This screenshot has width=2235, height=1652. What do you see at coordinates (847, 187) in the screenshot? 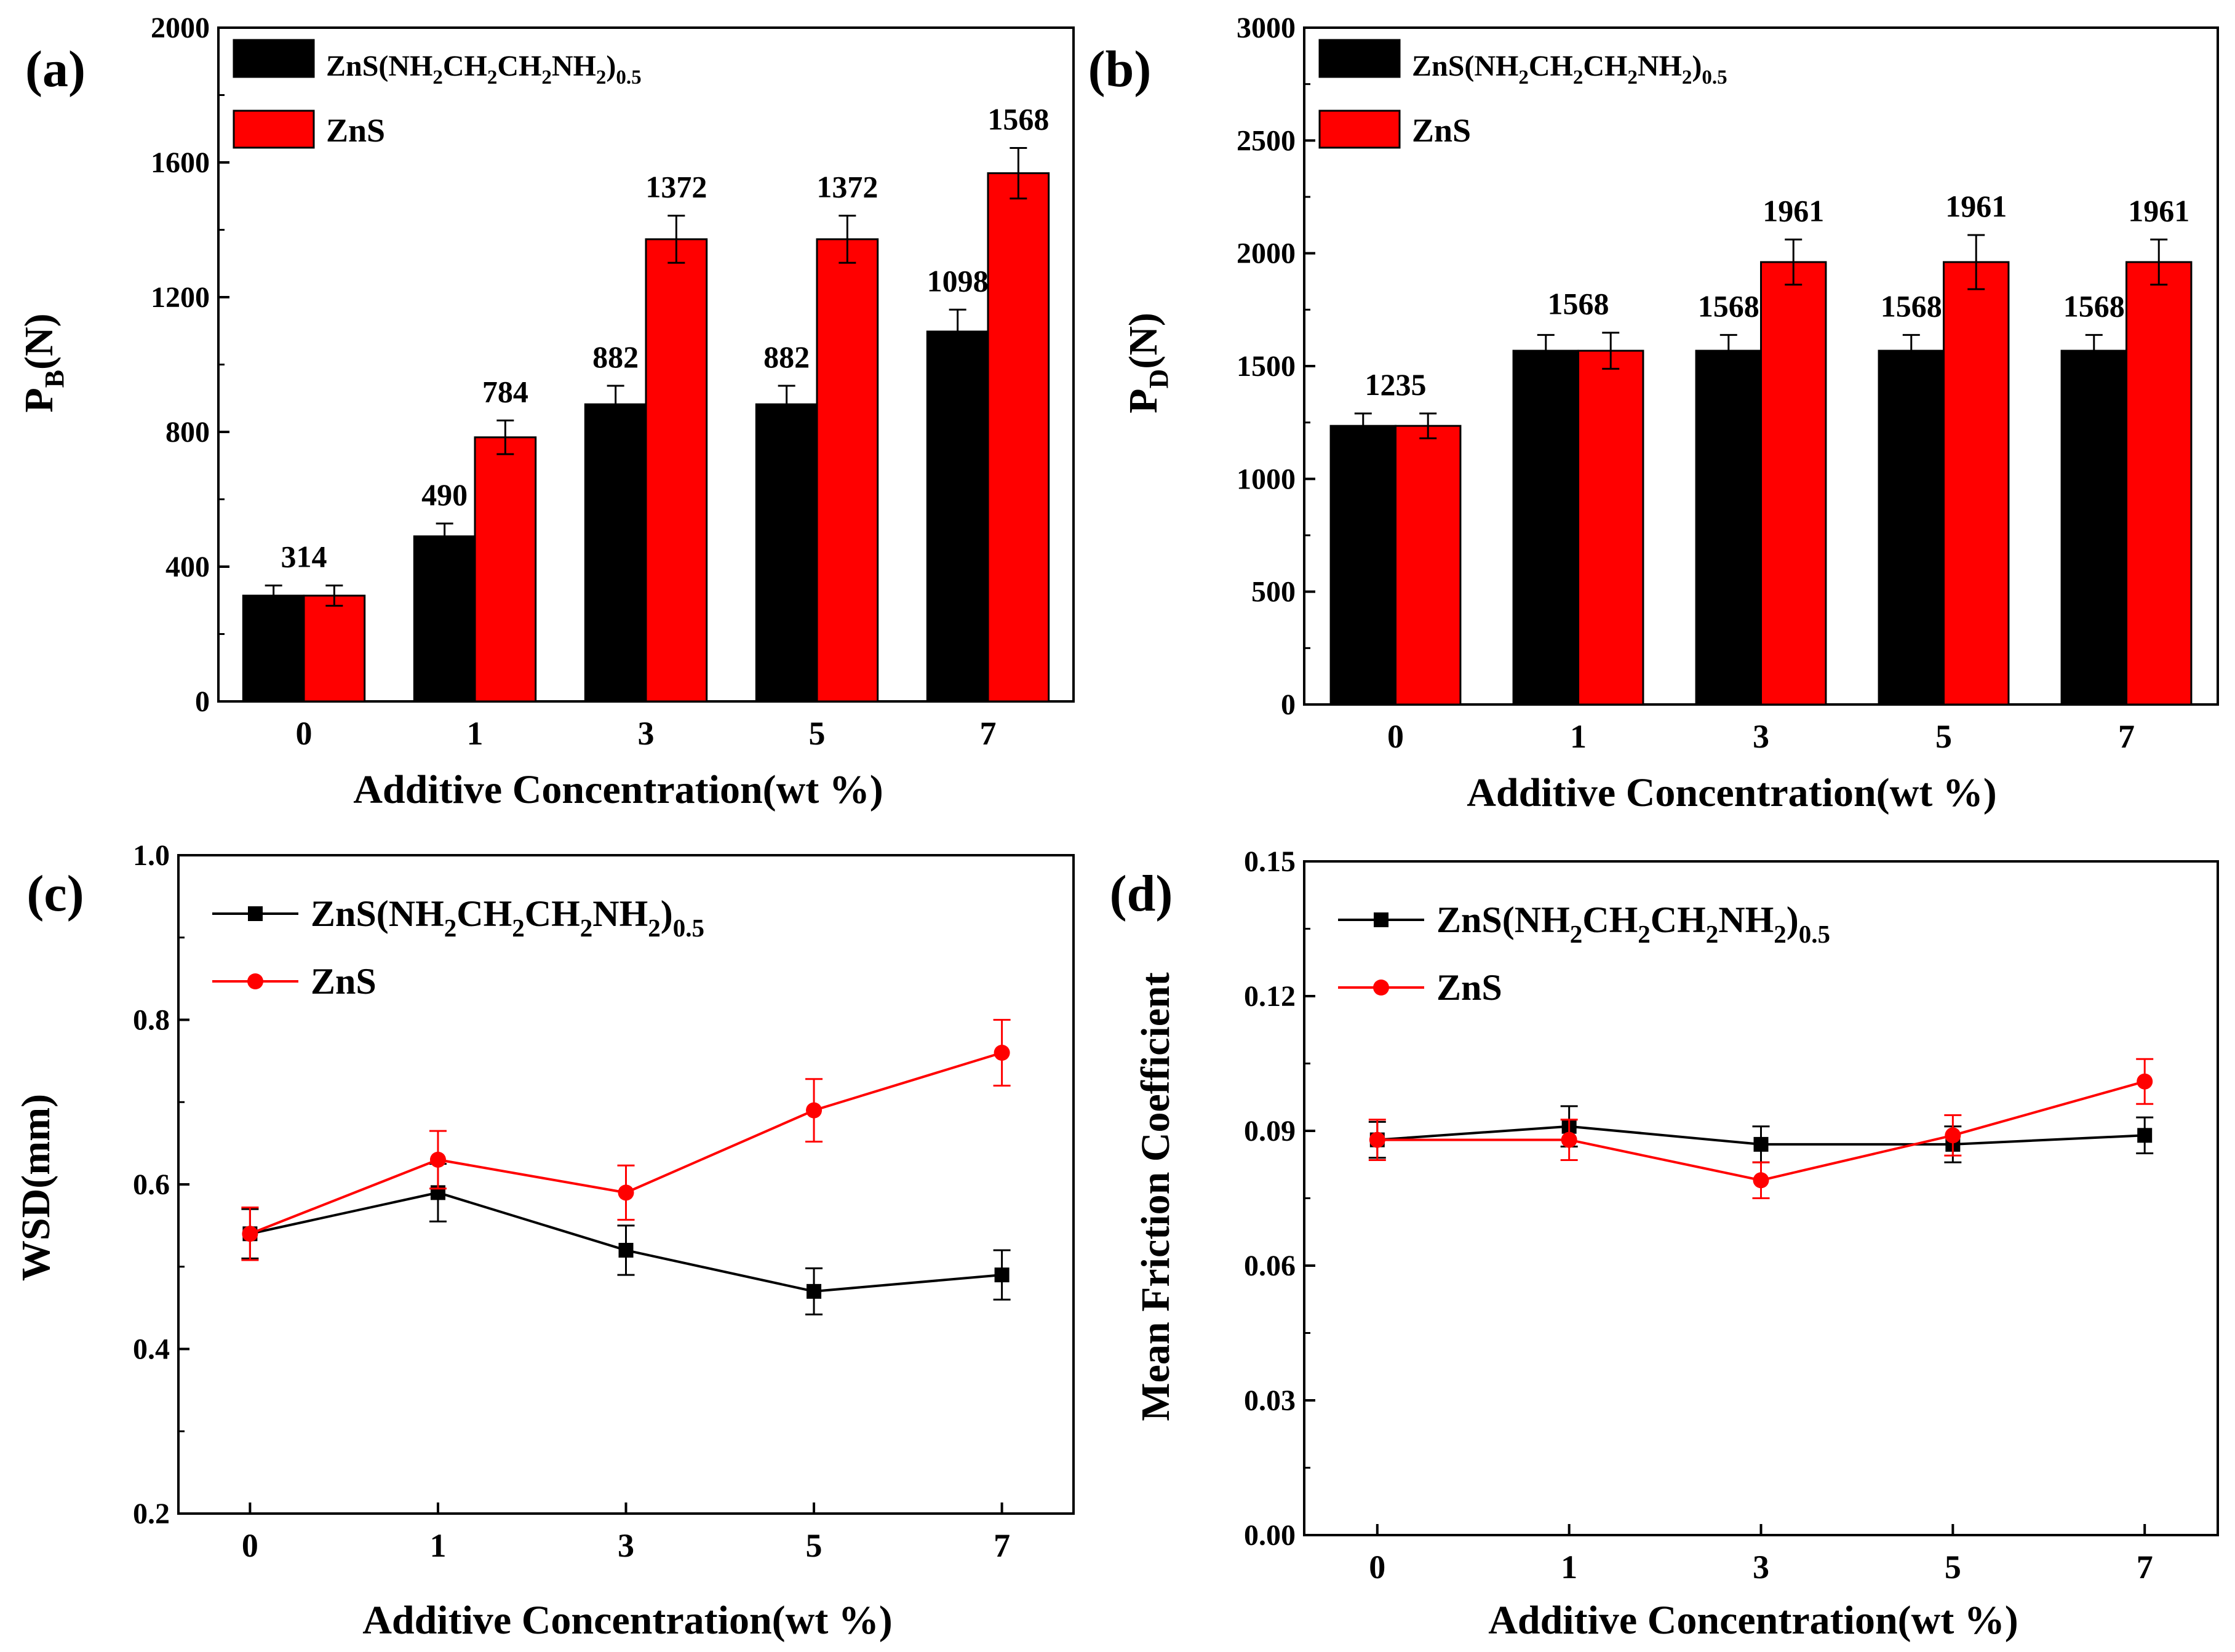
I see `data-label: 1372` at bounding box center [847, 187].